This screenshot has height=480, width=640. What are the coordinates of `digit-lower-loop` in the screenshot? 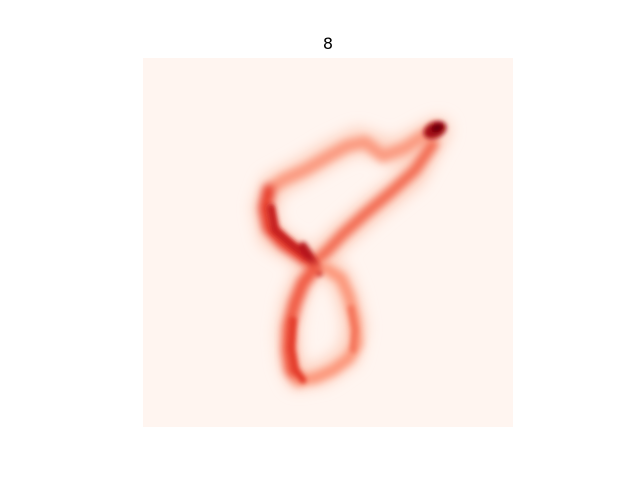 It's located at (322, 324).